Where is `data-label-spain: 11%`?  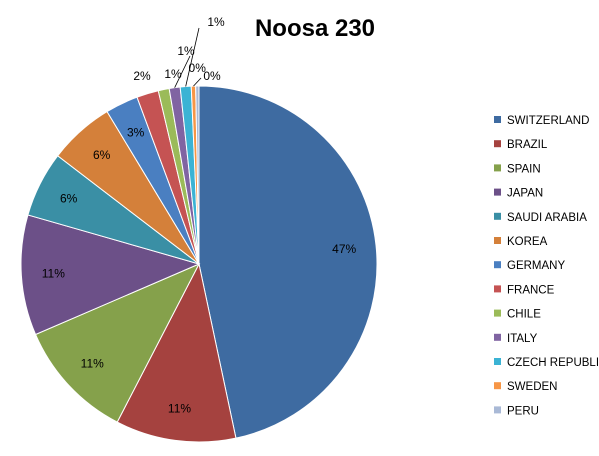
data-label-spain: 11% is located at coordinates (92, 364).